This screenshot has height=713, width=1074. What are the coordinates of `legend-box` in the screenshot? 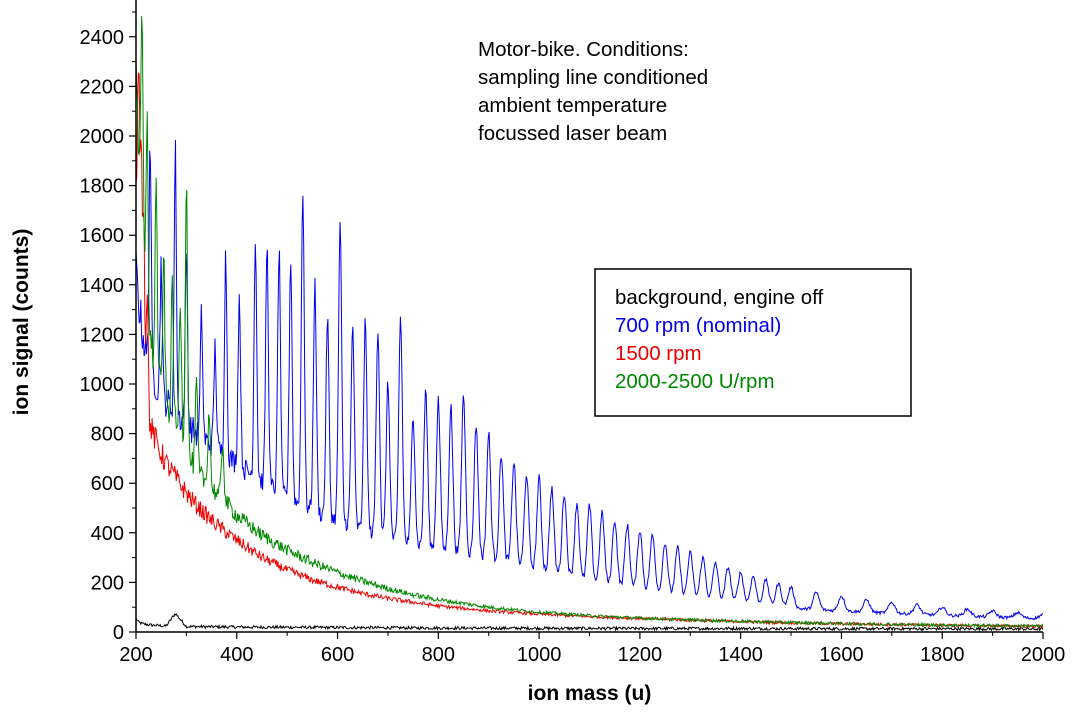 It's located at (753, 342).